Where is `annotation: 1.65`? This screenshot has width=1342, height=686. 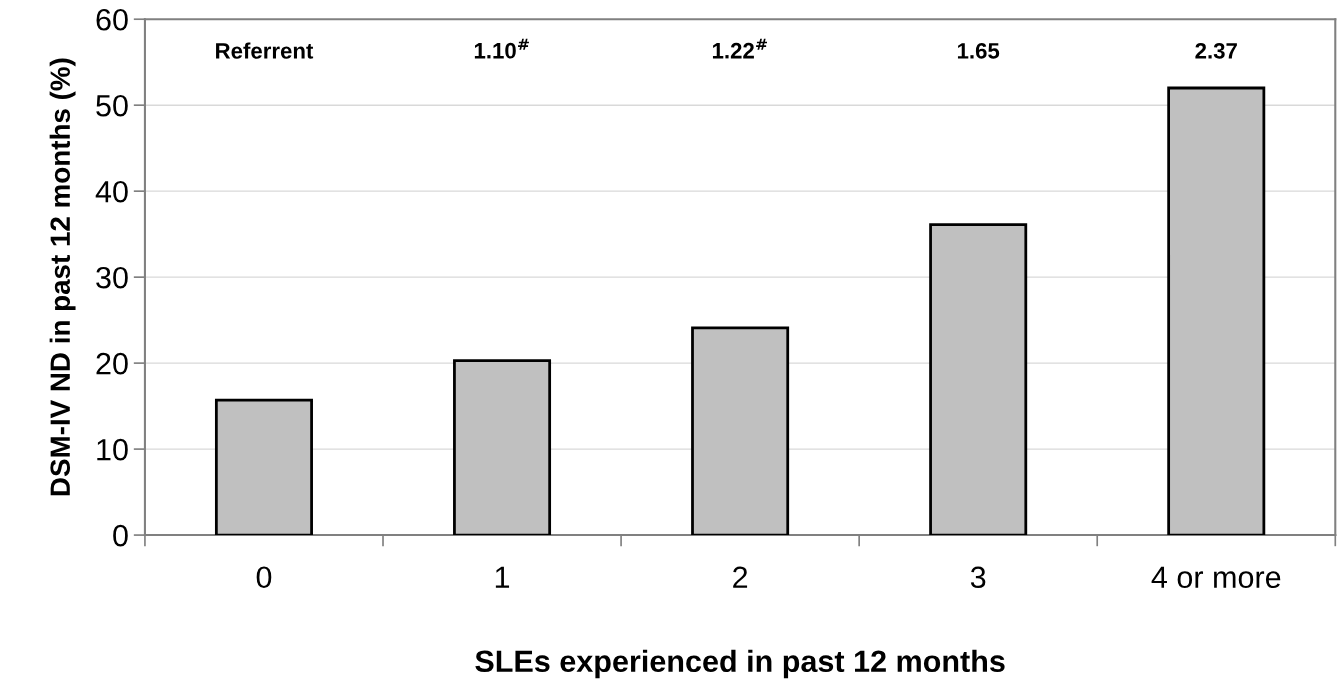
annotation: 1.65 is located at coordinates (978, 50).